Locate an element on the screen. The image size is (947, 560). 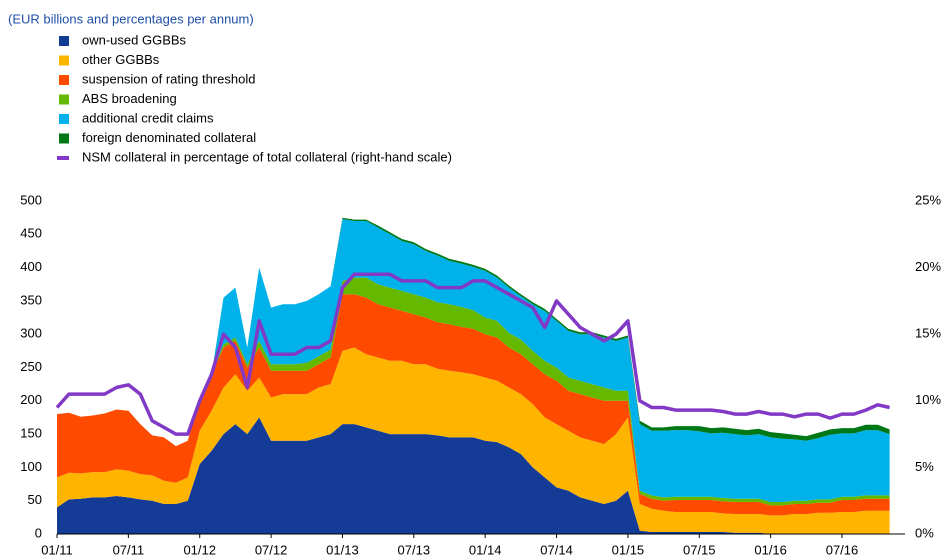
y-tick-label: 0 is located at coordinates (38, 532).